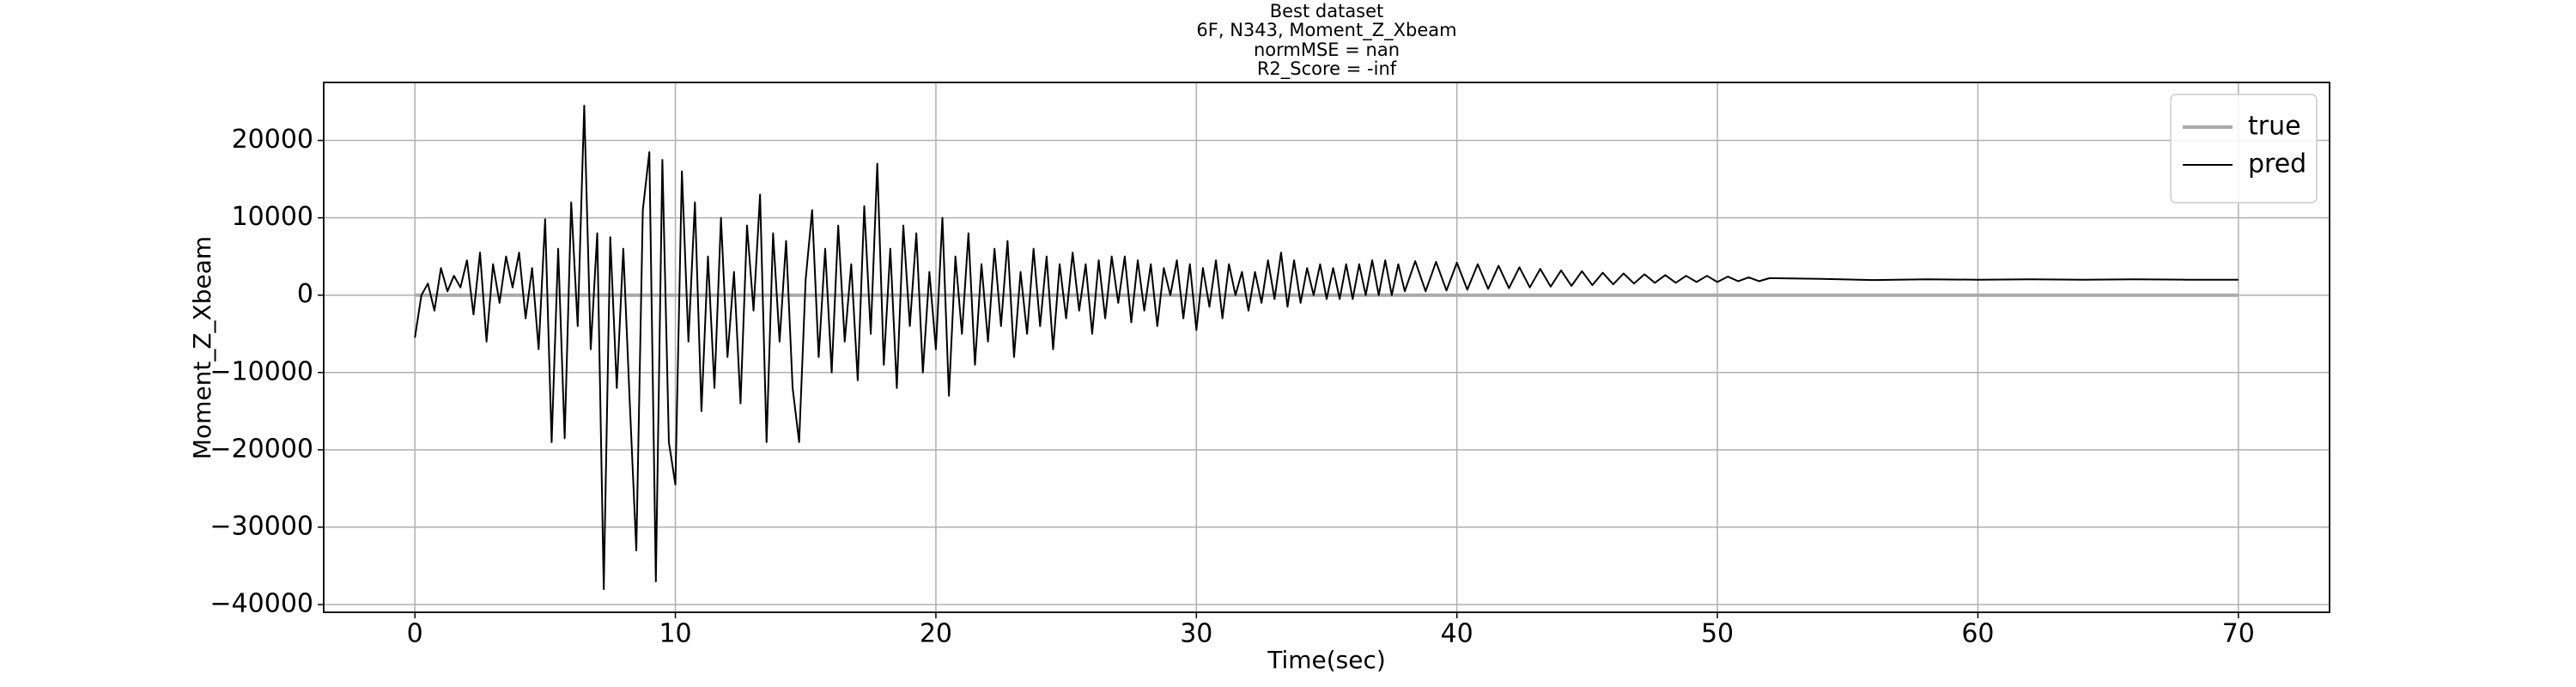 Image resolution: width=2576 pixels, height=687 pixels. What do you see at coordinates (261, 603) in the screenshot?
I see `y-tick-label: −40000` at bounding box center [261, 603].